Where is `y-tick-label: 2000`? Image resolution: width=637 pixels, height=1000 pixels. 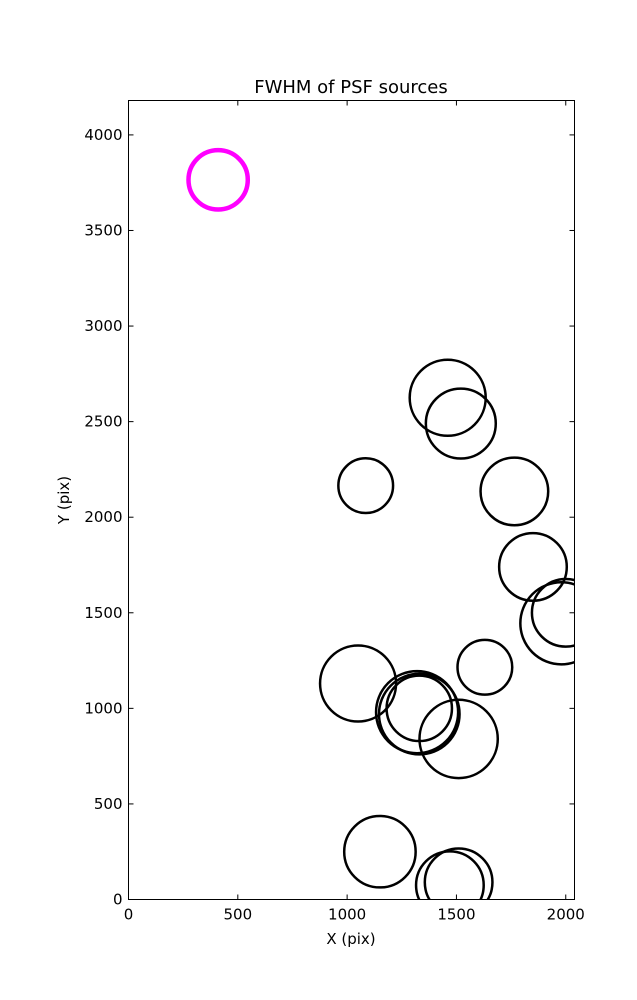
y-tick-label: 2000 is located at coordinates (103, 517).